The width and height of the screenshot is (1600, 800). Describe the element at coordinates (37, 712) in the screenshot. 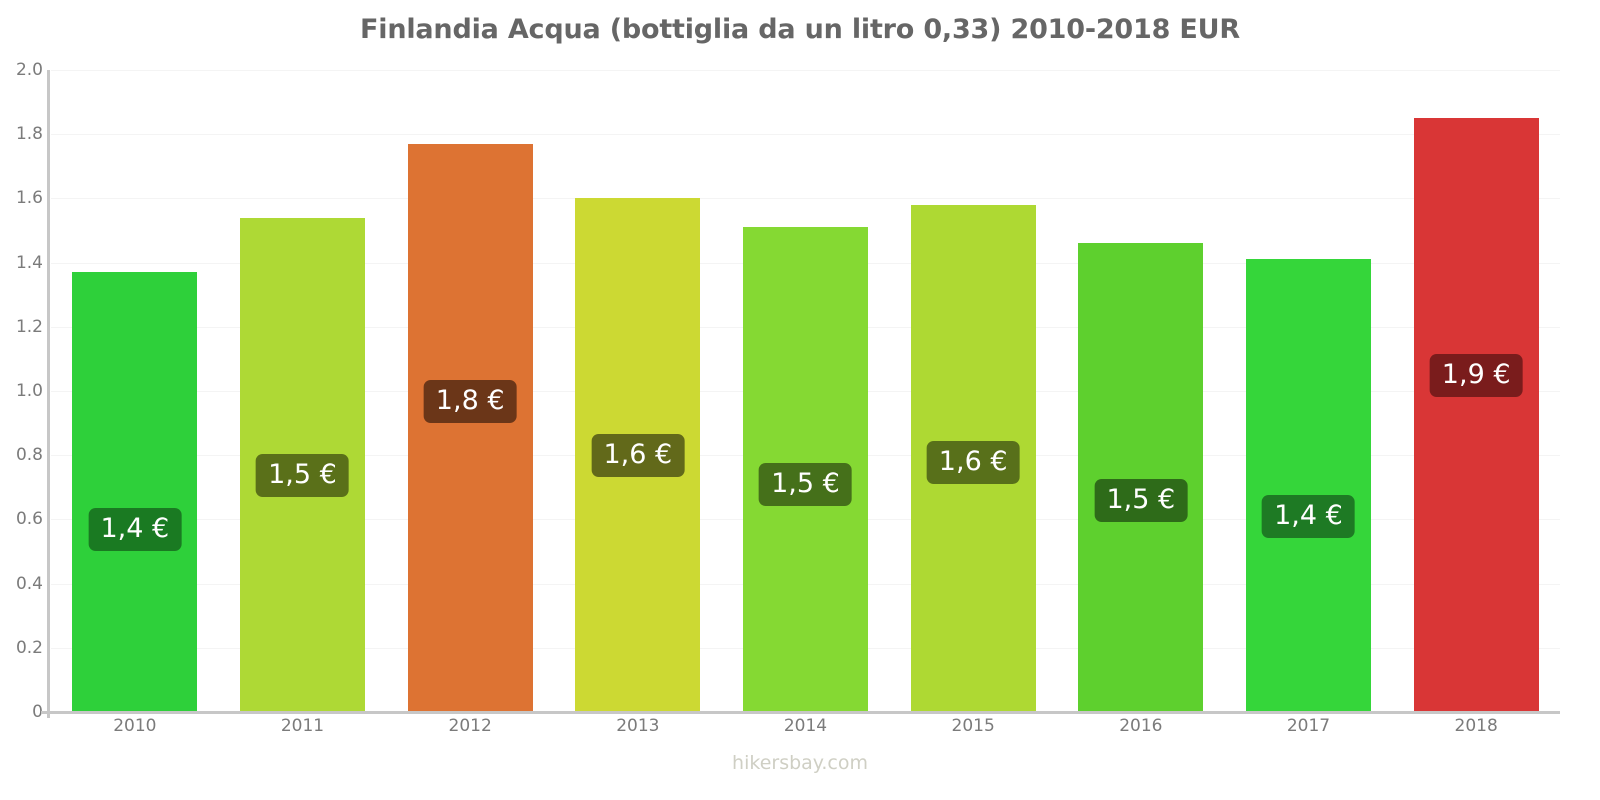

I see `y-tick-label: 0` at that location.